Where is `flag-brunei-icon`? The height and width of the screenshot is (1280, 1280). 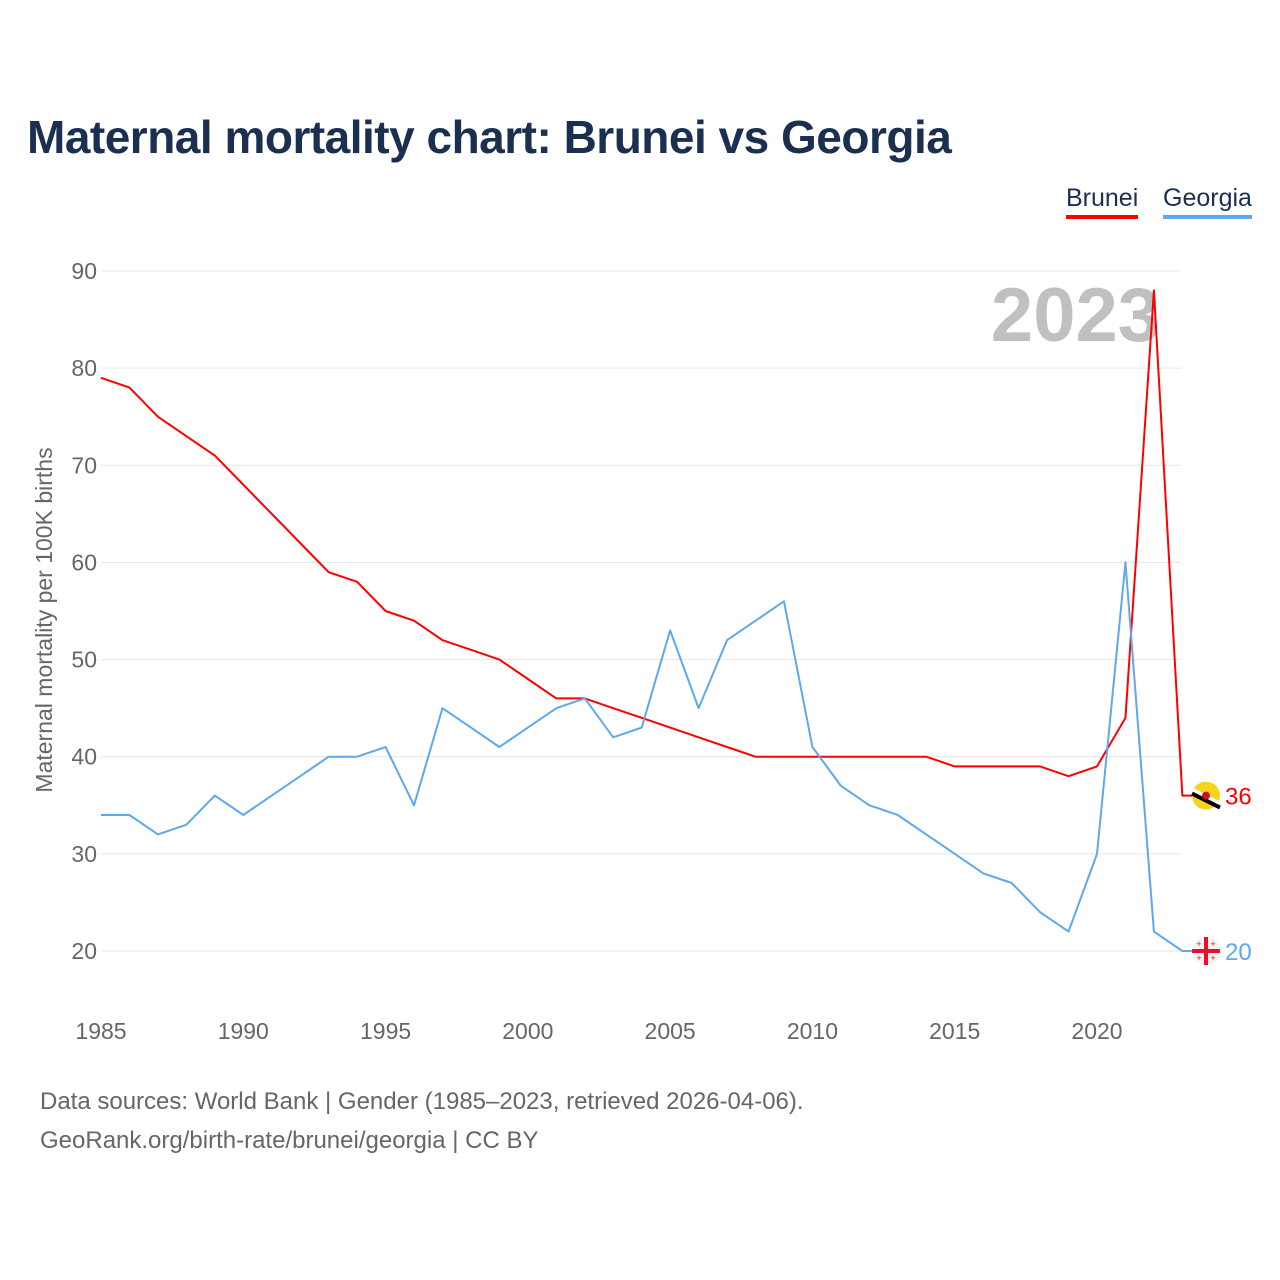 flag-brunei-icon is located at coordinates (1206, 795).